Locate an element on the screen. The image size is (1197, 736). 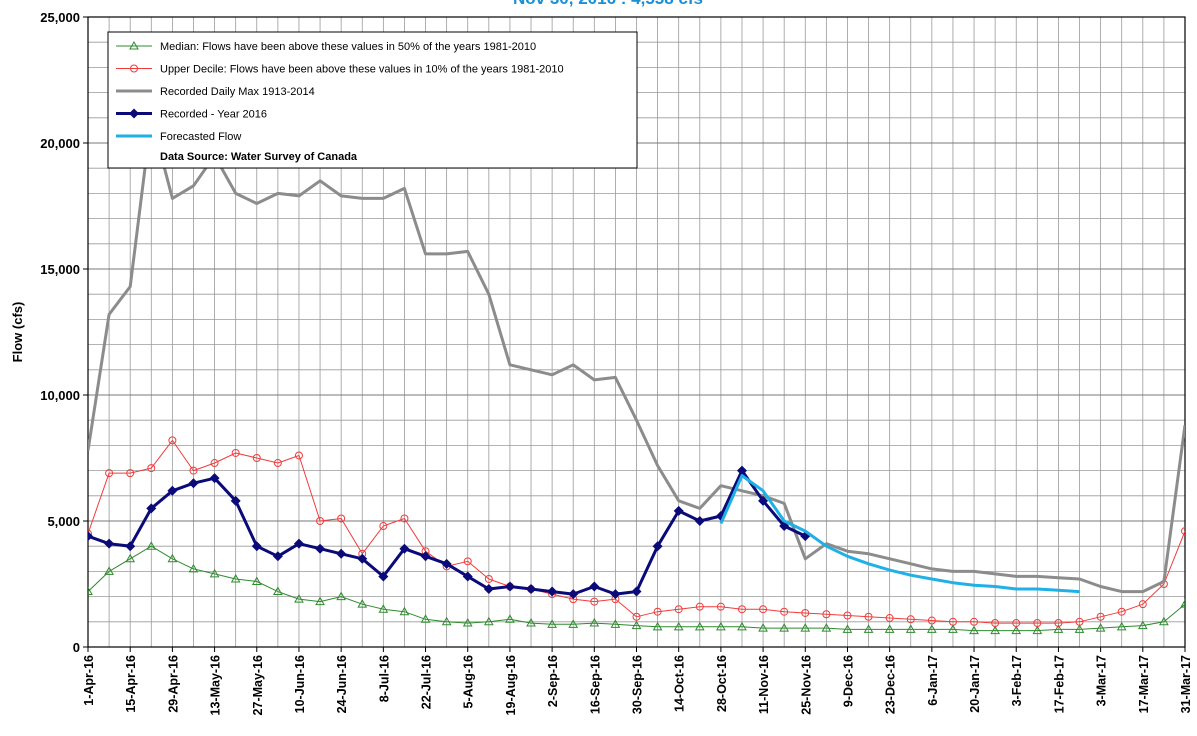
y-tick-label: 10,000 is located at coordinates (60, 395).